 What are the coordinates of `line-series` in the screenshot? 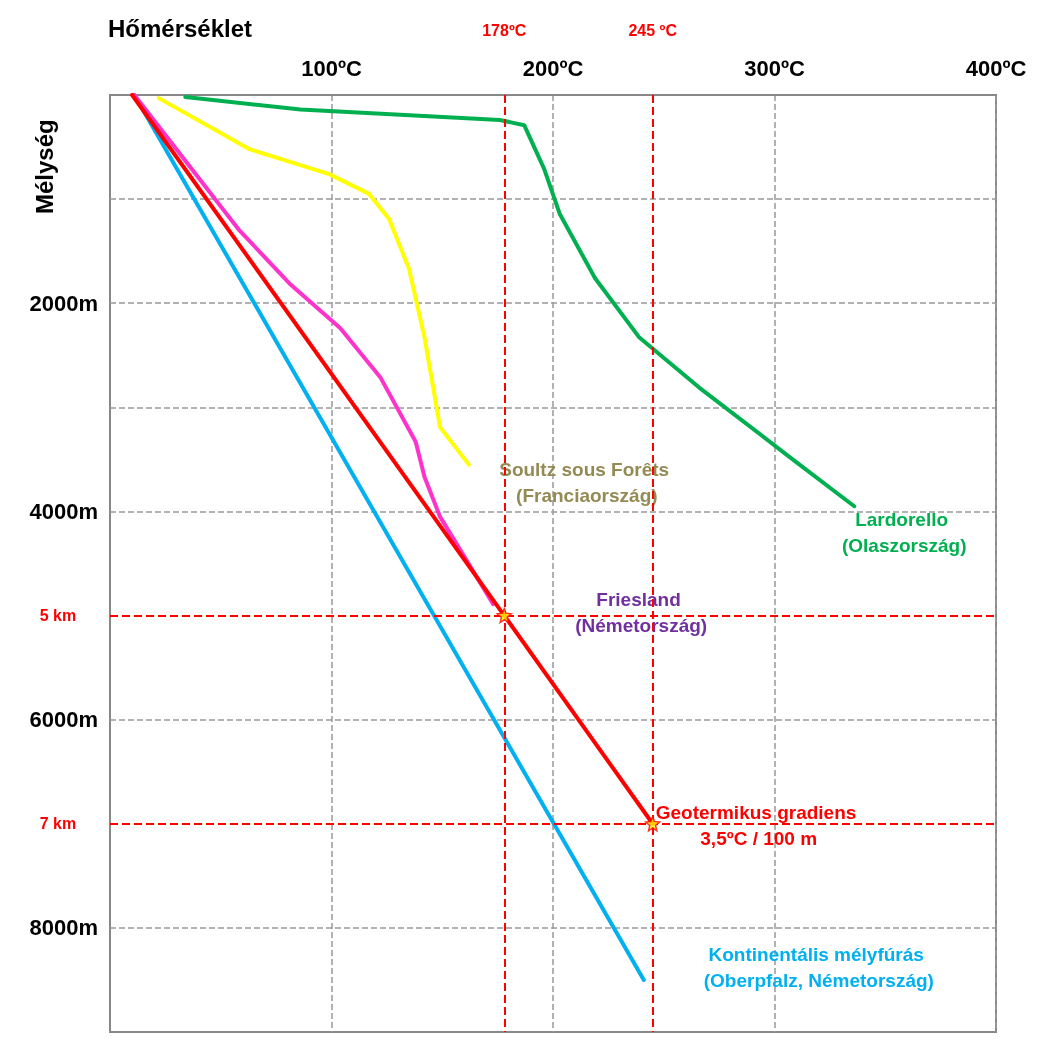 It's located at (313, 281).